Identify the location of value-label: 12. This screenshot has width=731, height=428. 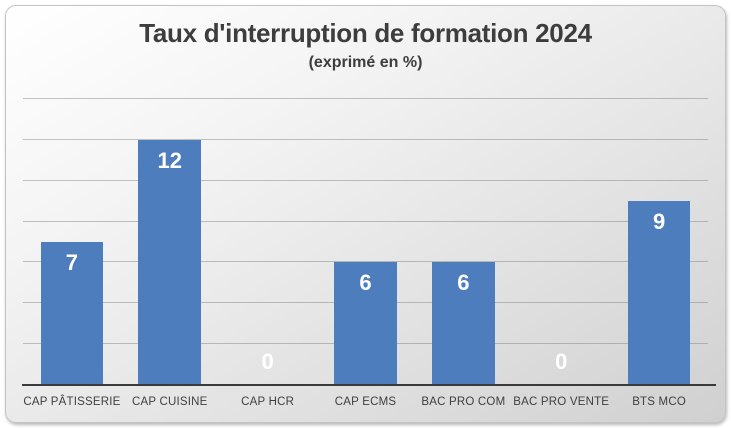
(170, 160).